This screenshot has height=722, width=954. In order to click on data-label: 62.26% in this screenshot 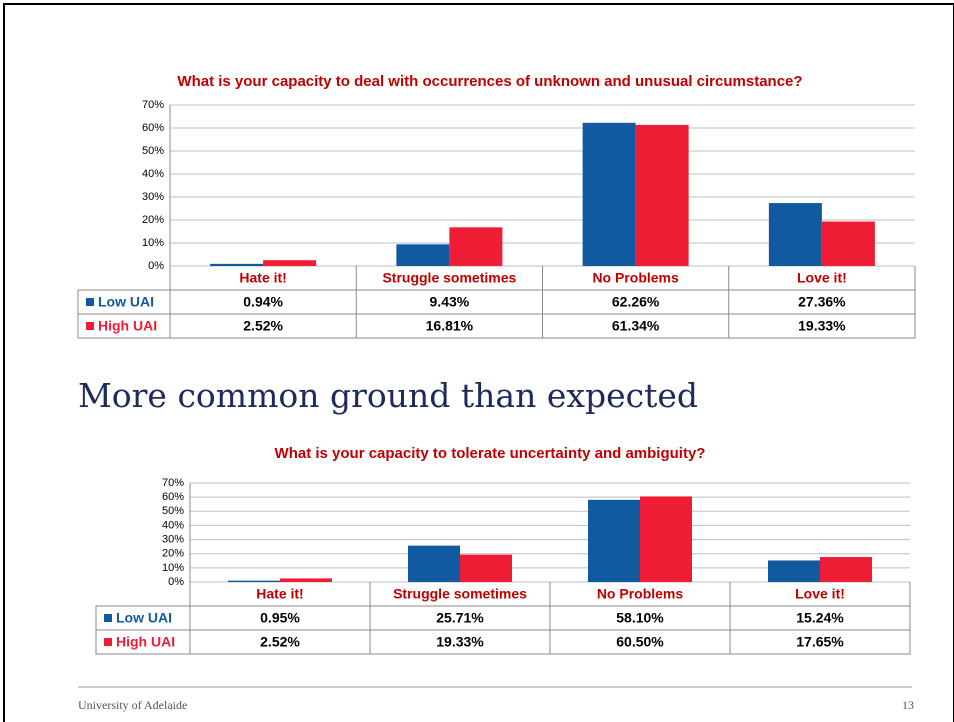, I will do `click(636, 302)`.